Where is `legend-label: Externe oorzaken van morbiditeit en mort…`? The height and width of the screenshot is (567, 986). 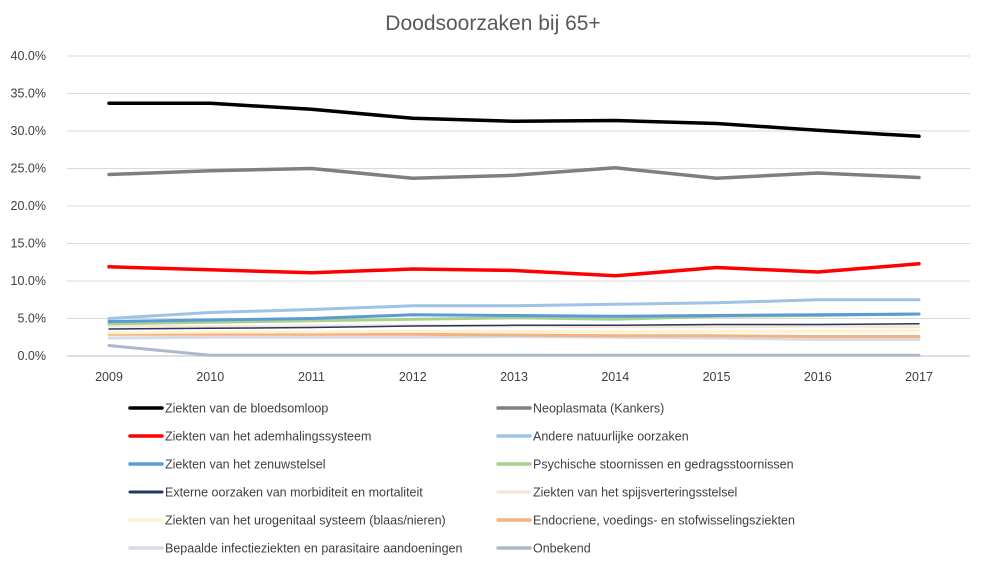
legend-label: Externe oorzaken van morbiditeit en mort… is located at coordinates (294, 493).